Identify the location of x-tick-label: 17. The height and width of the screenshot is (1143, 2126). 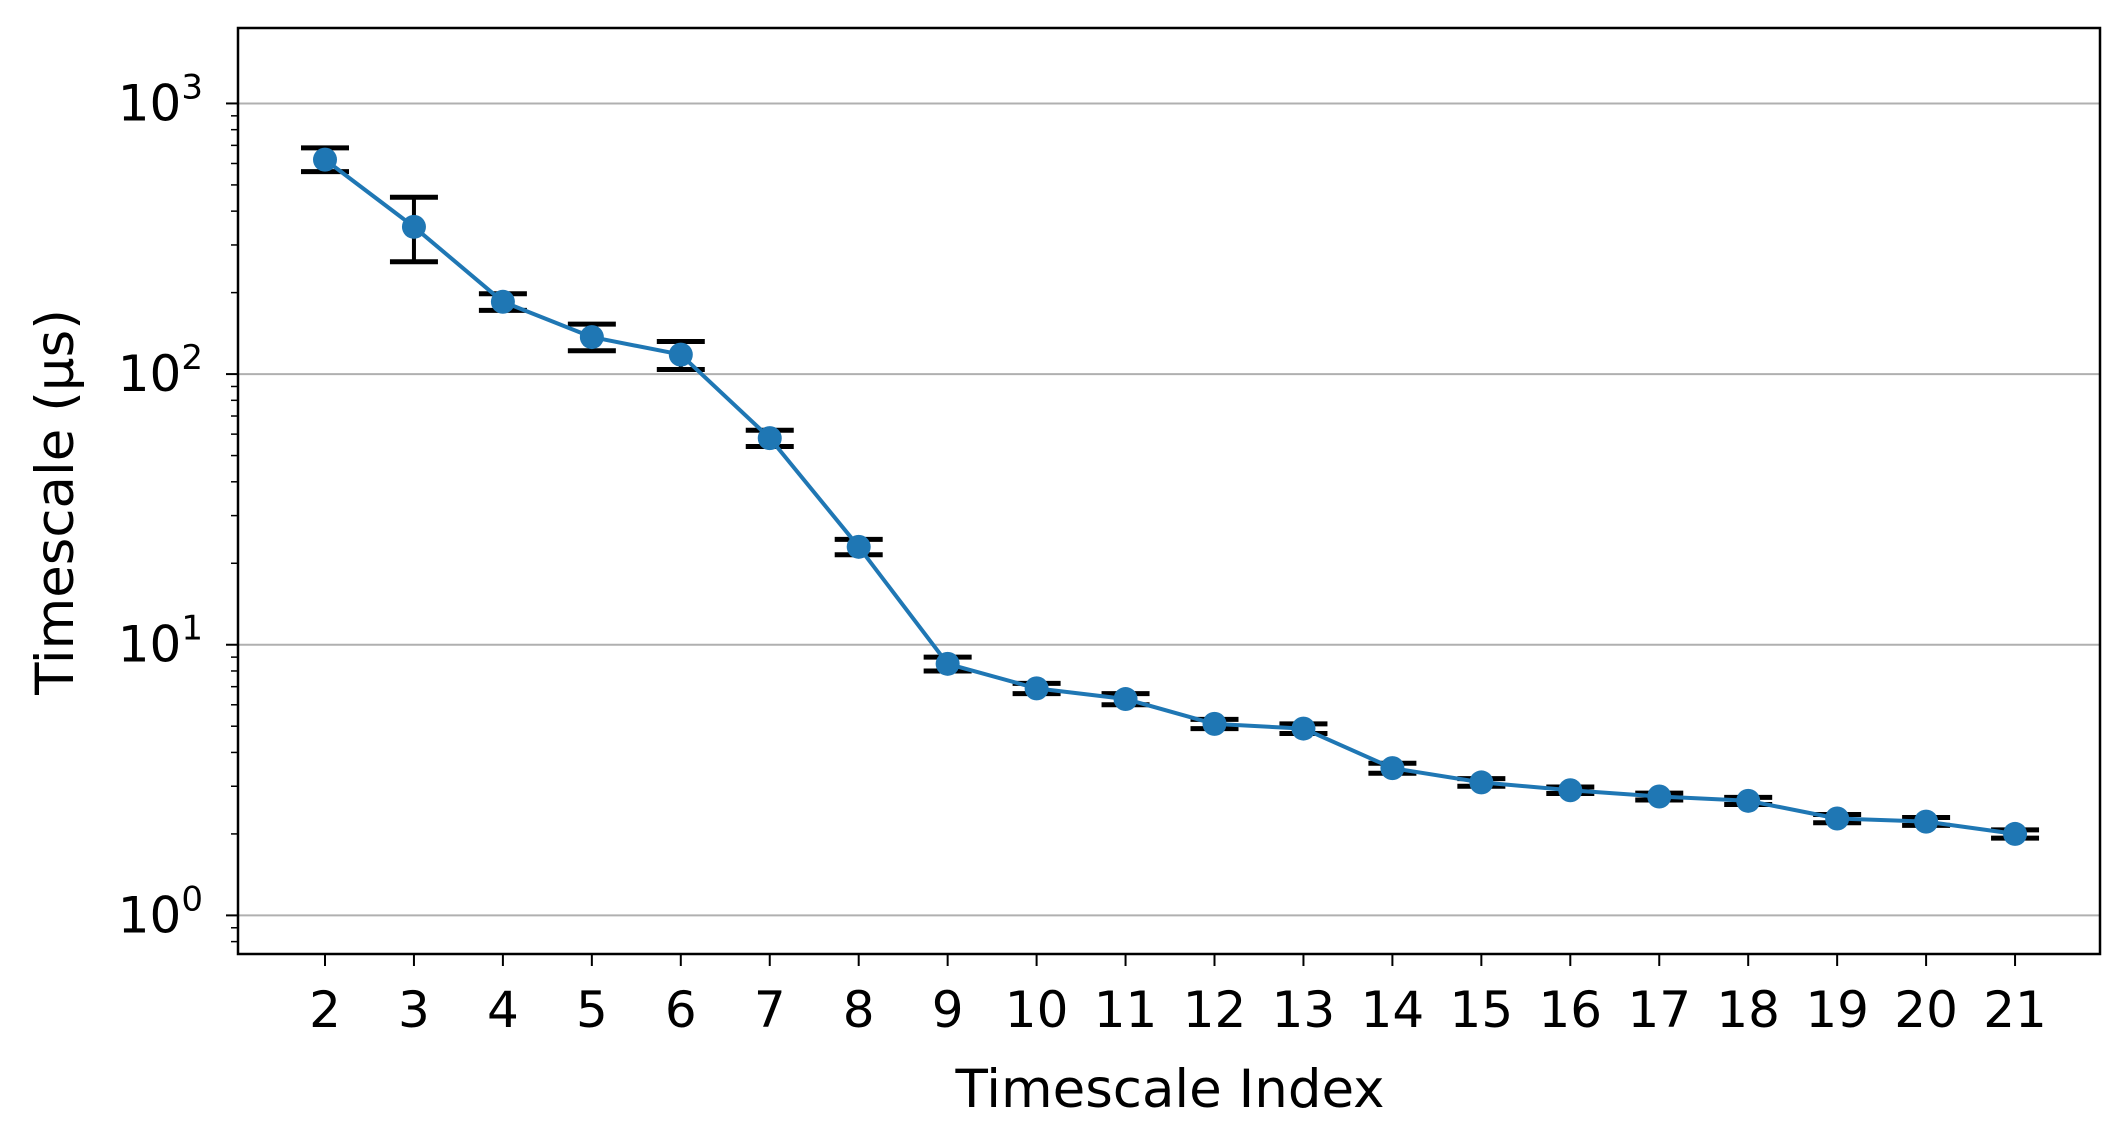
(1659, 1010).